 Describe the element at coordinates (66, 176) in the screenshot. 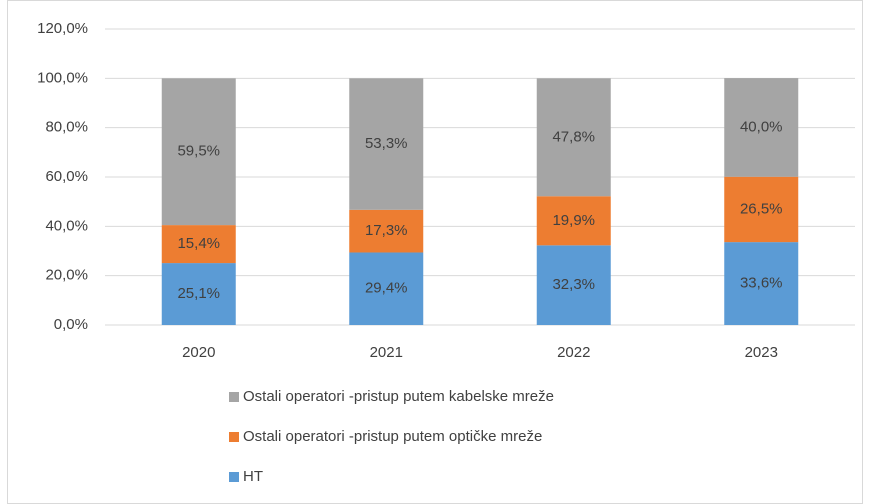

I see `y-tick-label: 60,0%` at that location.